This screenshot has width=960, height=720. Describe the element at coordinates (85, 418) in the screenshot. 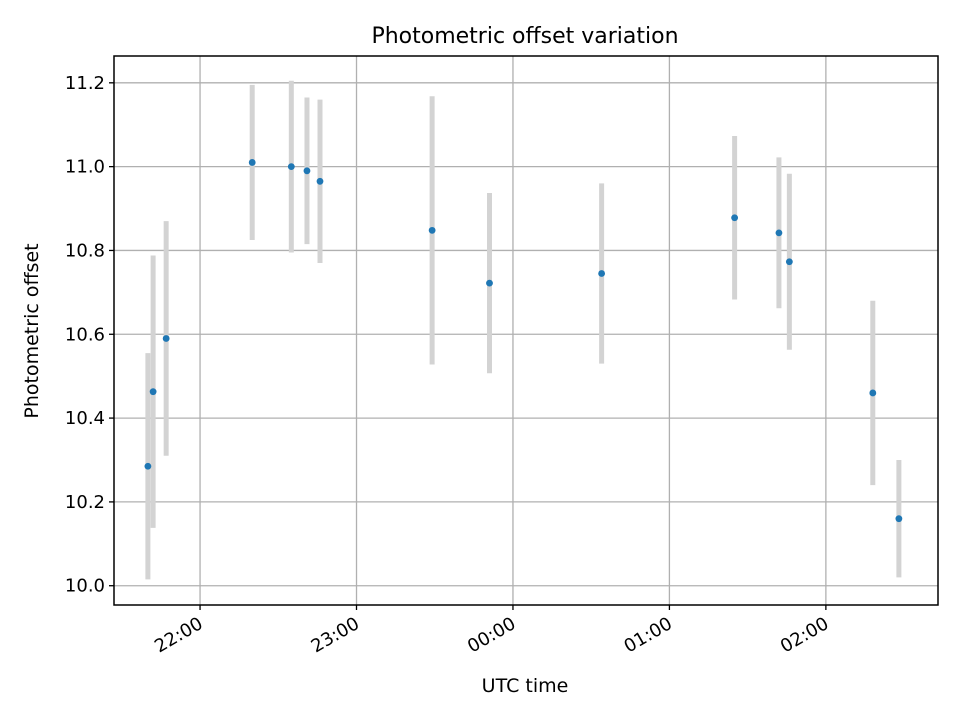

I see `y-tick-label: 10.4` at that location.